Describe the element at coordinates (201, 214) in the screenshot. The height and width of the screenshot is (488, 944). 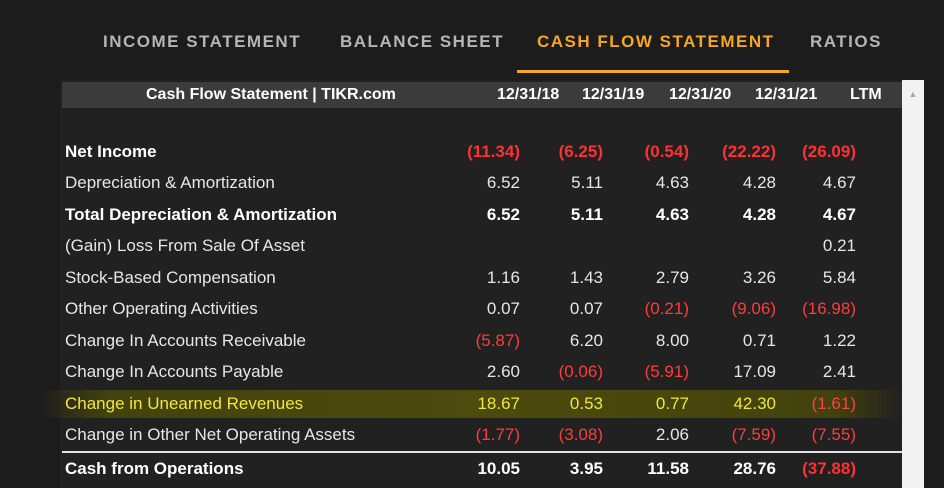
I see `row-label: Total Depreciation & Amortization` at that location.